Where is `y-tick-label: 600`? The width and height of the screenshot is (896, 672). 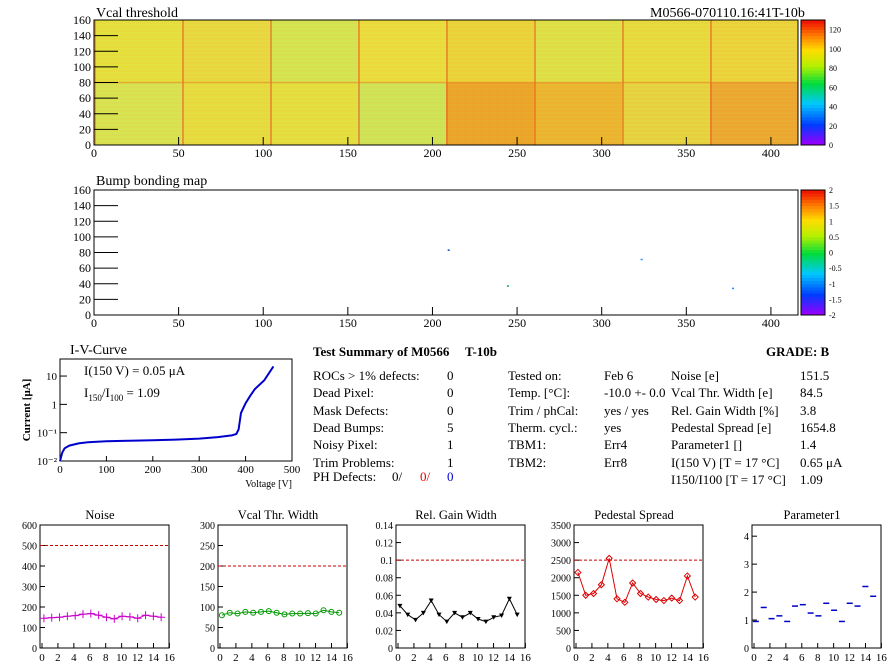 y-tick-label: 600 is located at coordinates (29, 526).